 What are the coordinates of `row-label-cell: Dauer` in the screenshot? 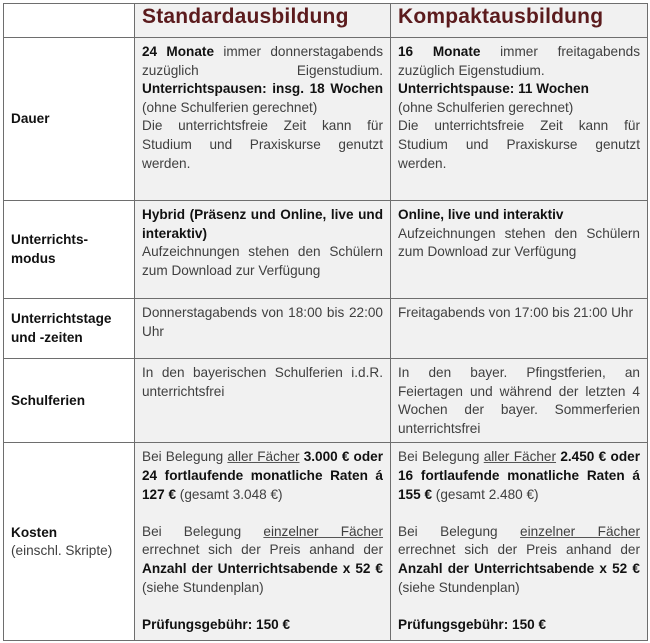 It's located at (69, 119).